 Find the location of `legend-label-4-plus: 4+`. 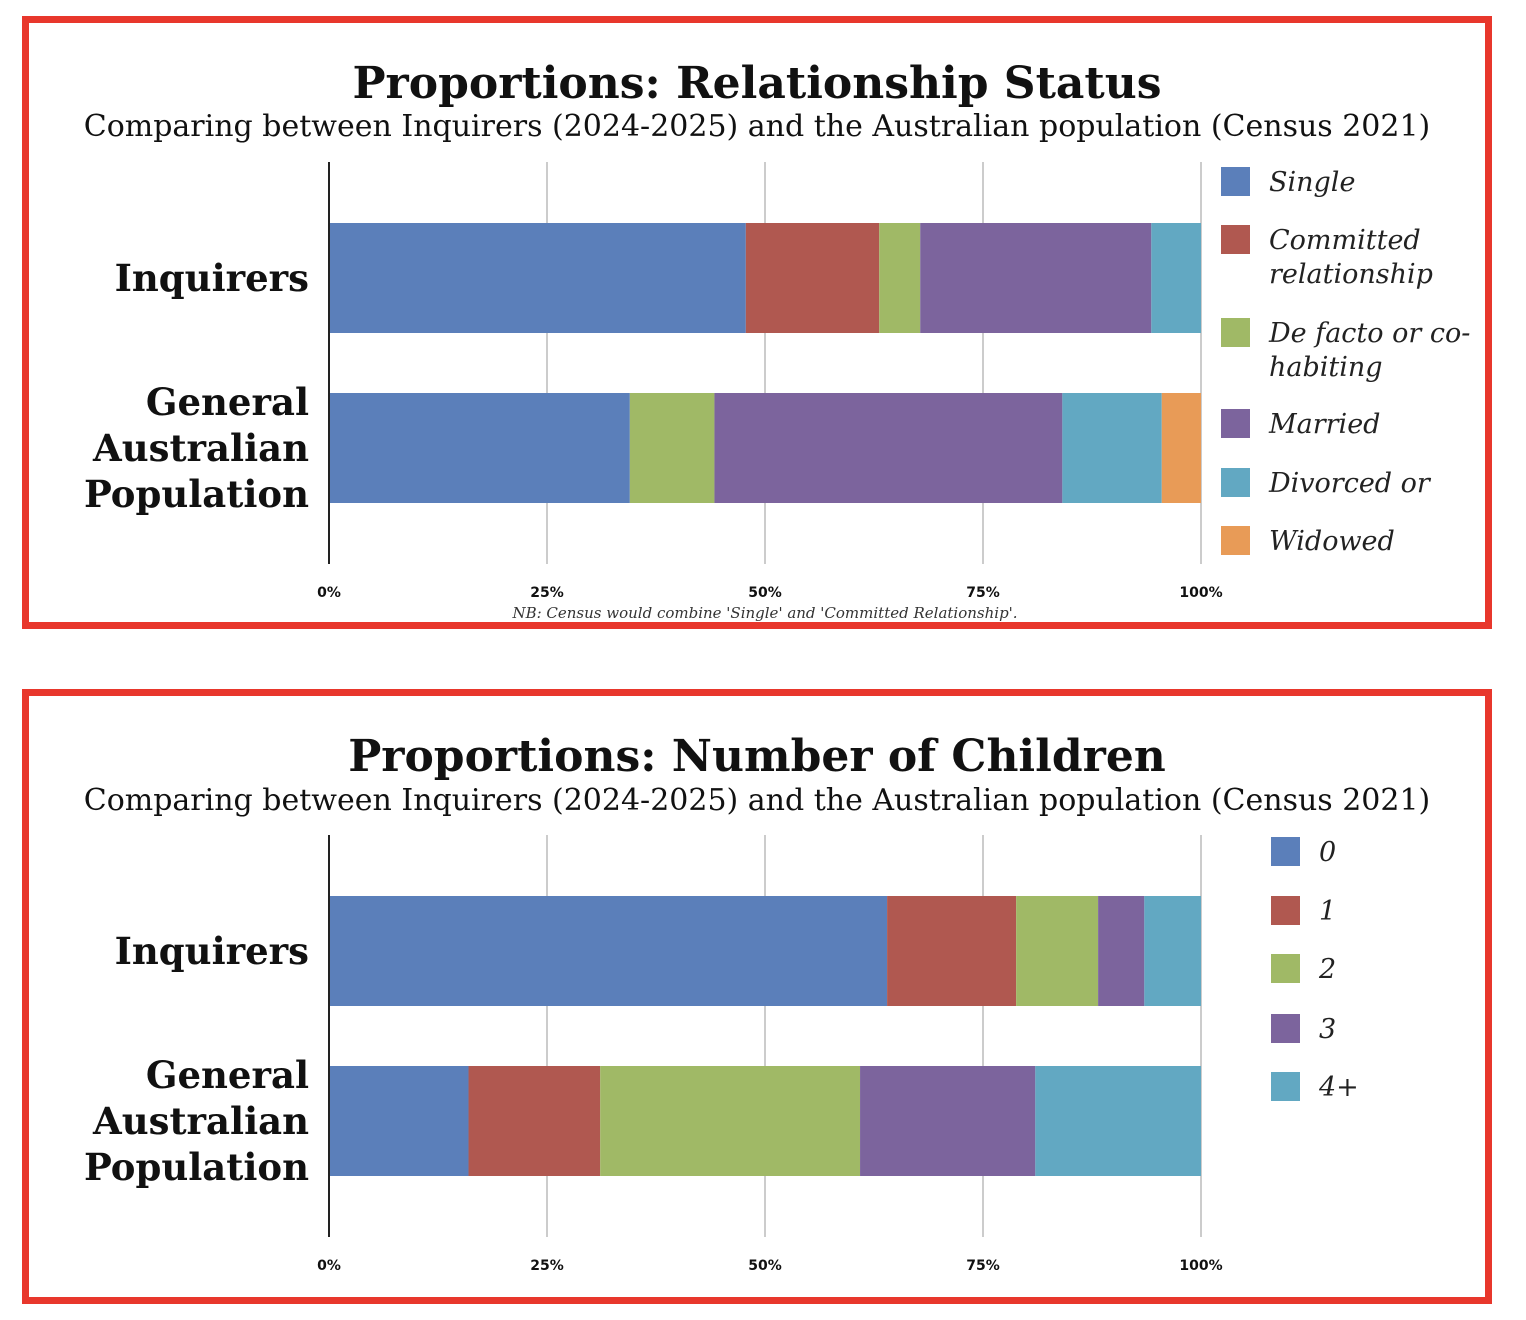

legend-label-4-plus: 4+ is located at coordinates (1338, 1087).